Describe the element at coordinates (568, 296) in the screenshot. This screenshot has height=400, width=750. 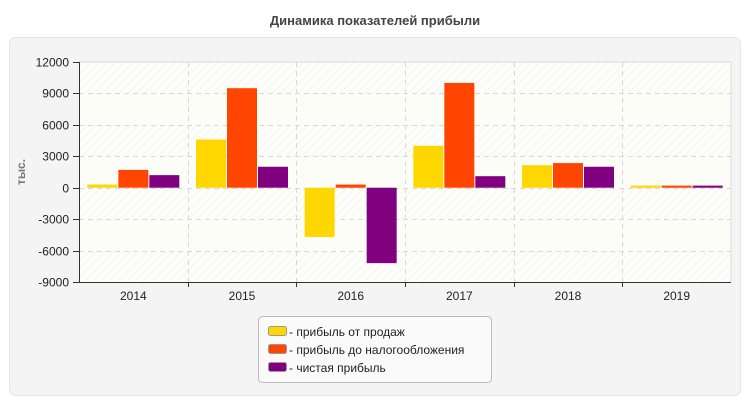
I see `x-tick-label: 2018` at that location.